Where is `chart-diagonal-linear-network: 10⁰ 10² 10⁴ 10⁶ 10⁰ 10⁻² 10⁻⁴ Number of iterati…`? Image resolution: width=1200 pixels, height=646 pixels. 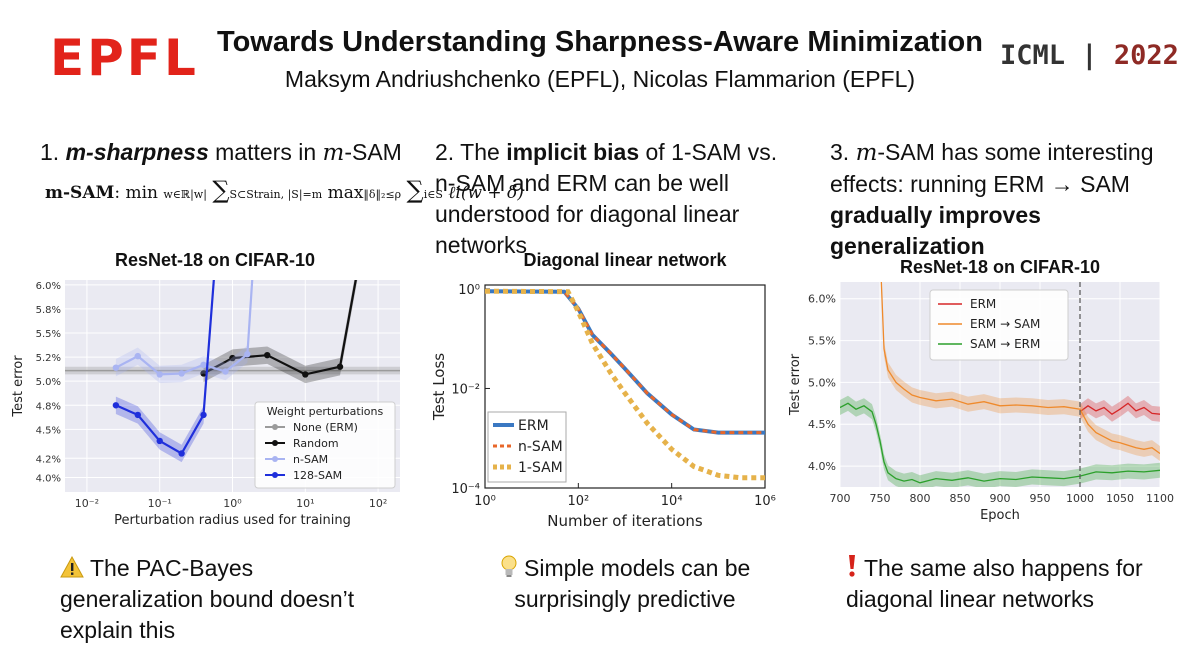
chart-diagonal-linear-network: 10⁰ 10² 10⁴ 10⁶ 10⁰ 10⁻² 10⁻⁴ Number of iterati… is located at coordinates (603, 406).